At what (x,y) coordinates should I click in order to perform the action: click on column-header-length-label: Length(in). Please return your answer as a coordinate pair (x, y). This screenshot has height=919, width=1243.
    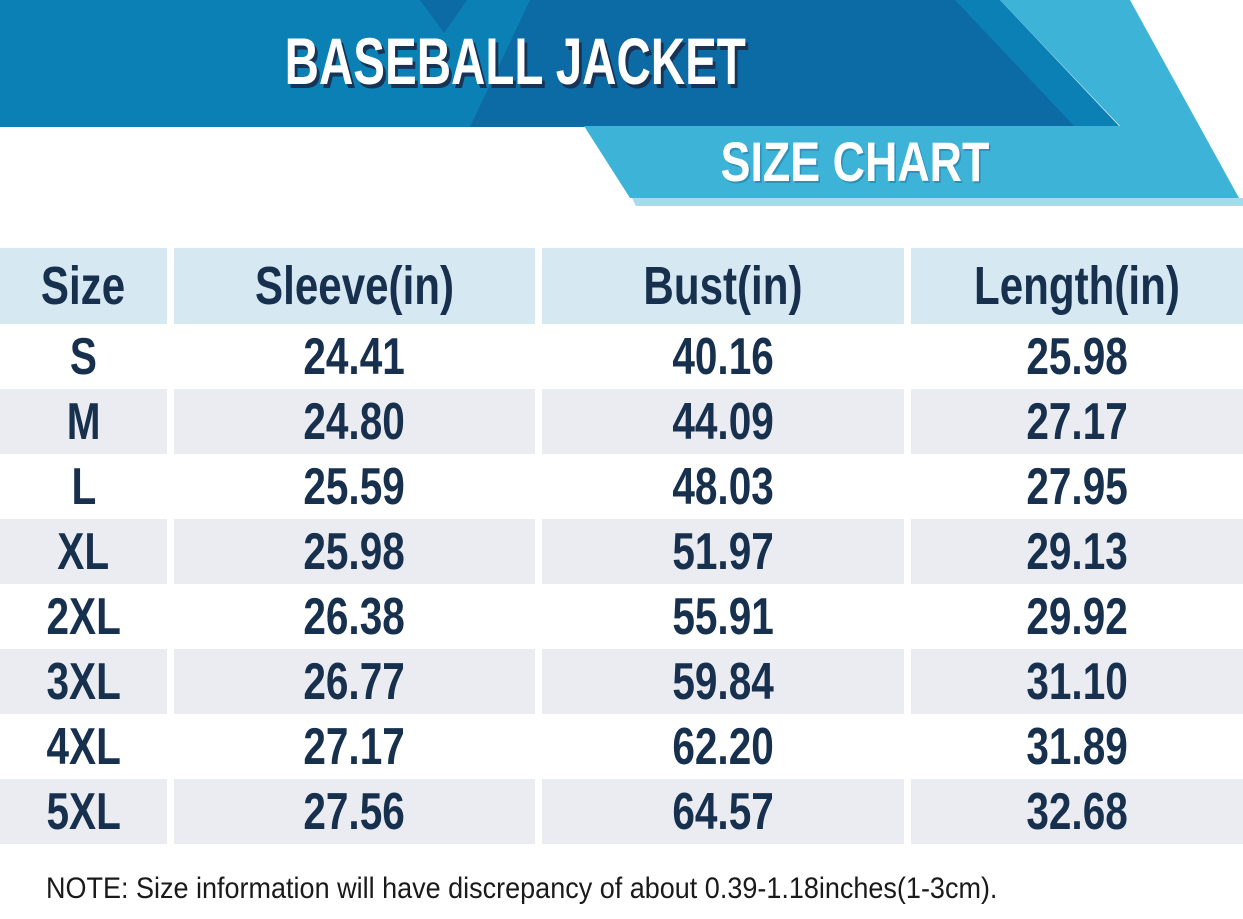
    Looking at the image, I should click on (1077, 286).